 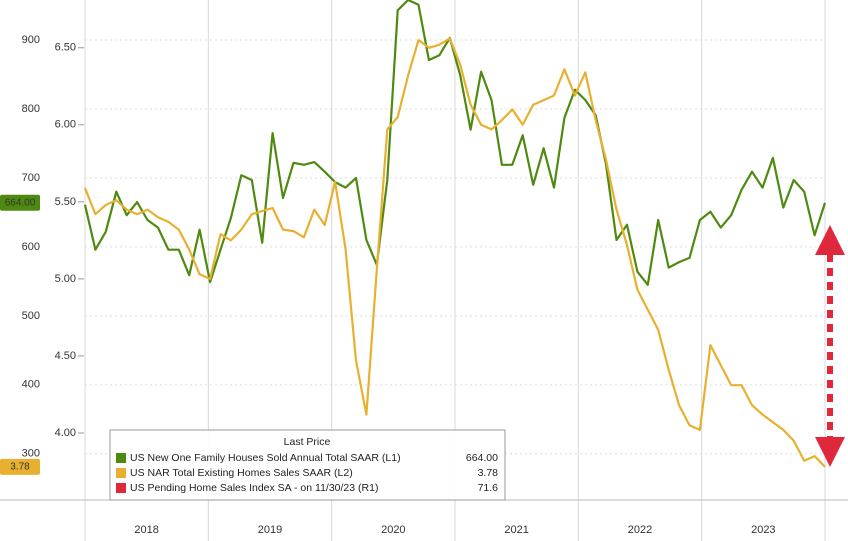 I want to click on legend-value: 71.6, so click(x=488, y=488).